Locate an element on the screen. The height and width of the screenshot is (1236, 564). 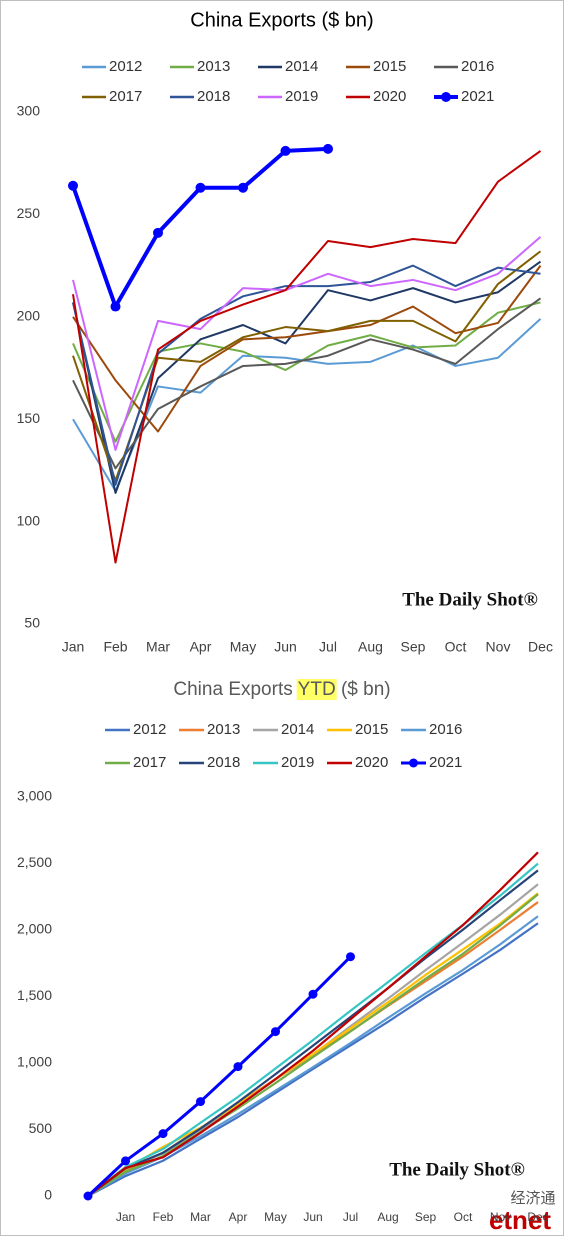
chart-title: China Exports ($ bn) is located at coordinates (281, 20).